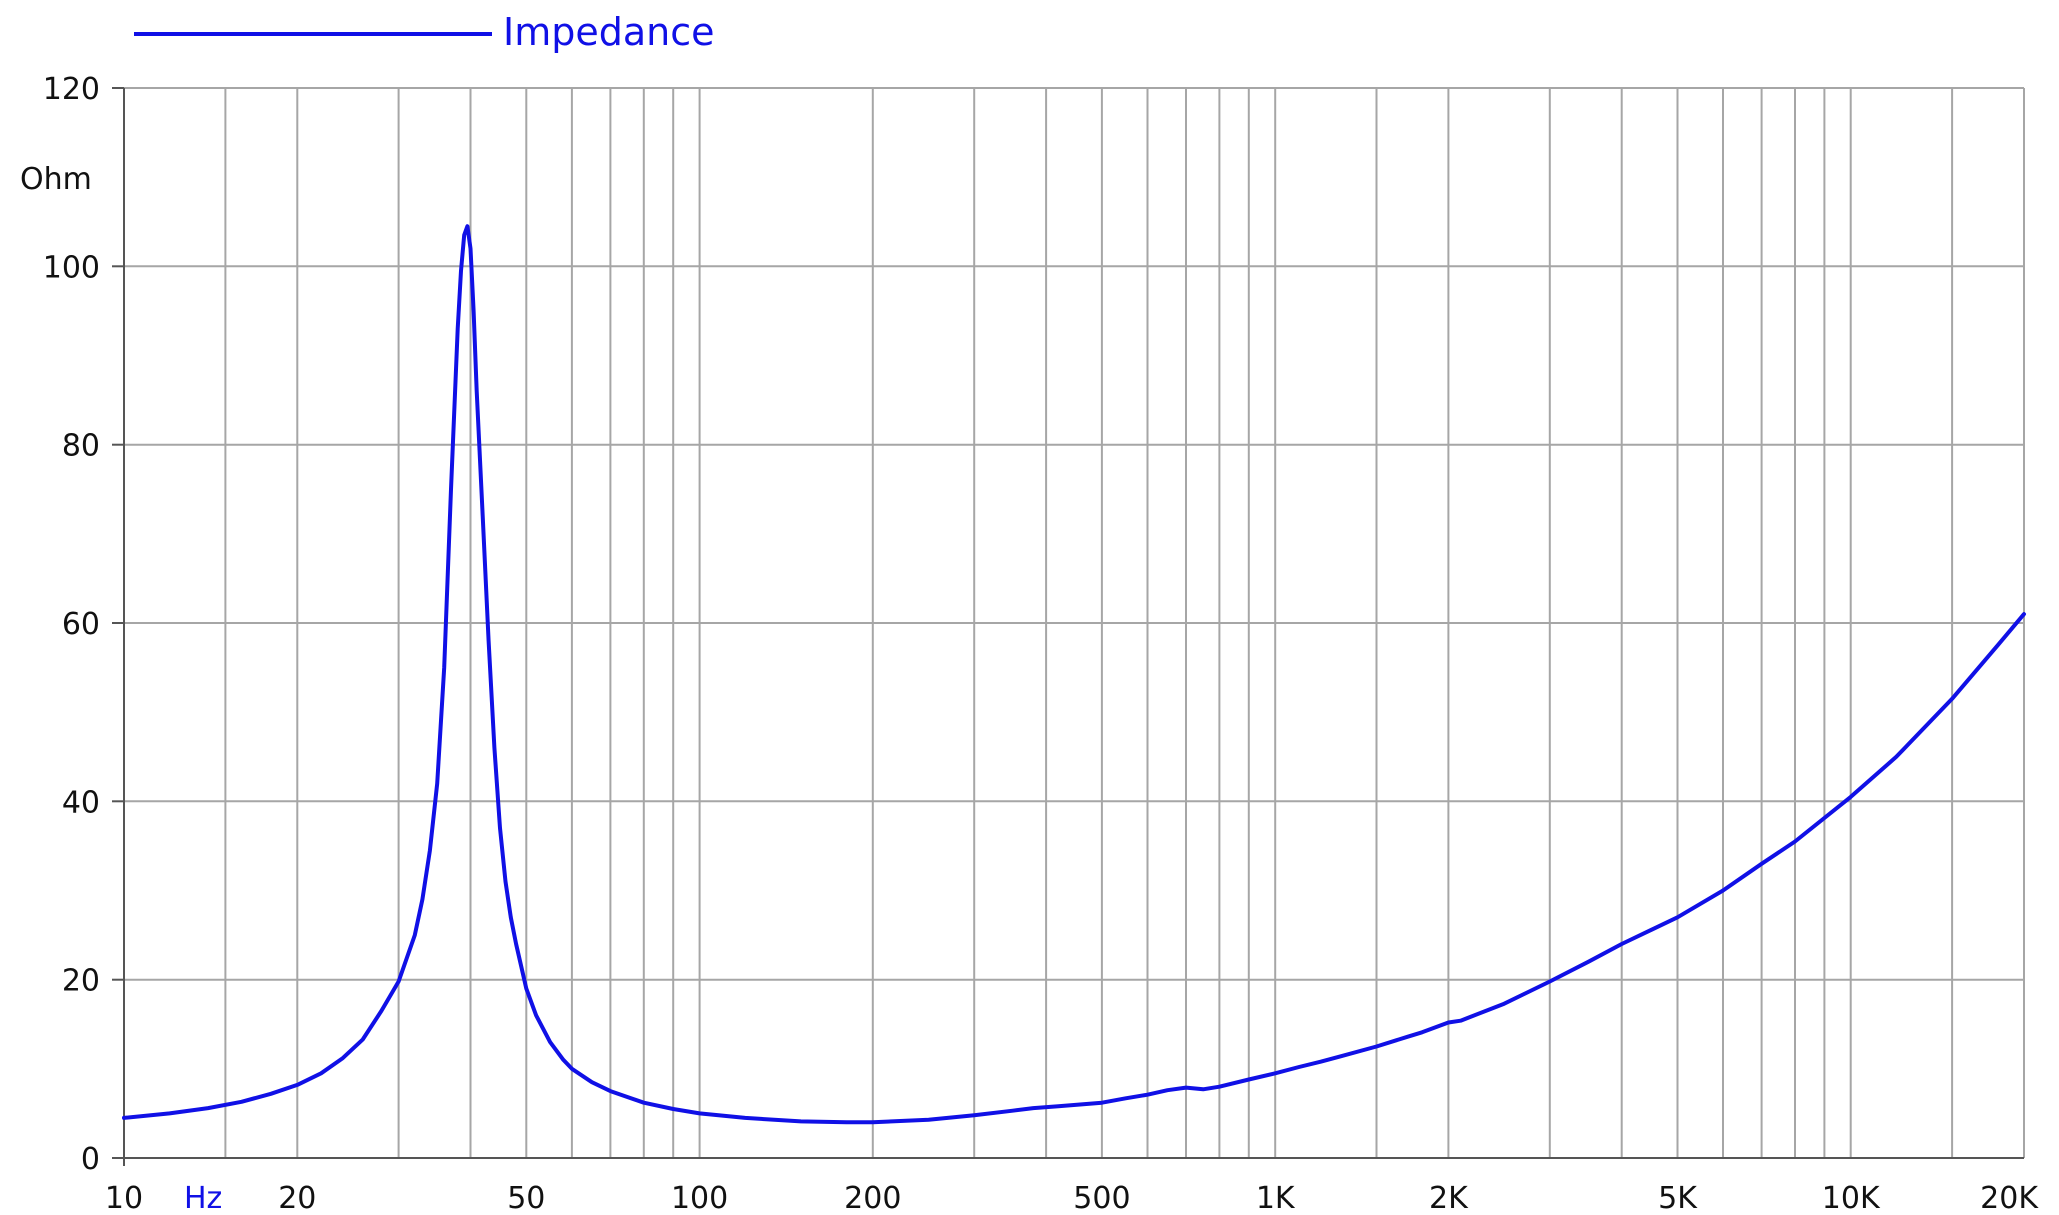  I want to click on x-tick-label: 20, so click(297, 1198).